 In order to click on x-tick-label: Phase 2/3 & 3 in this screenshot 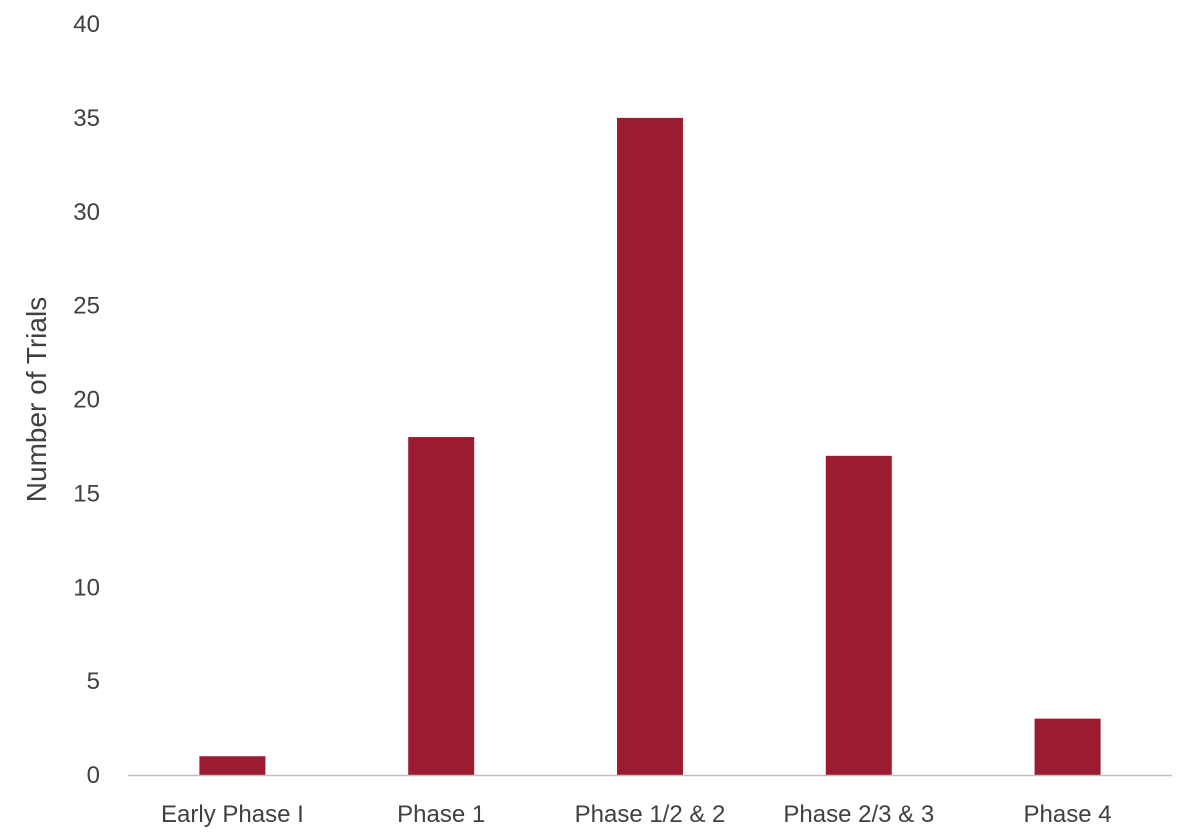, I will do `click(858, 814)`.